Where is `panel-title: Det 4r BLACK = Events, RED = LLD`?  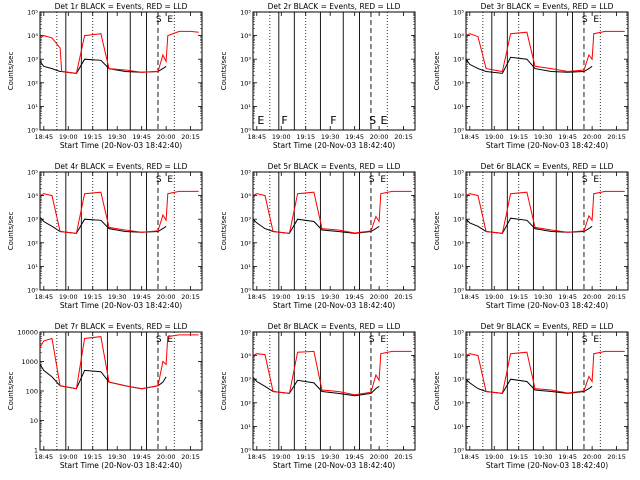
panel-title: Det 4r BLACK = Events, RED = LLD is located at coordinates (121, 166).